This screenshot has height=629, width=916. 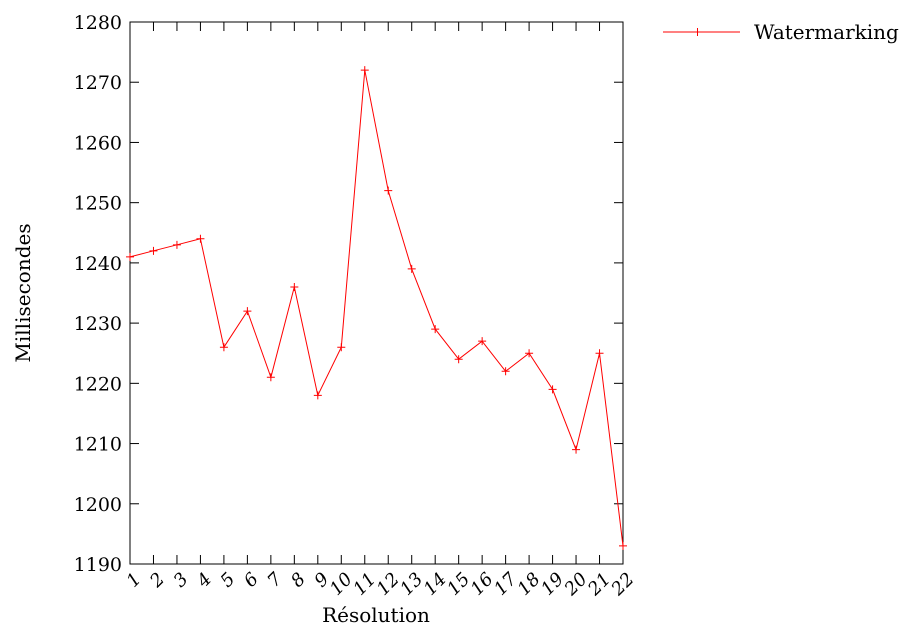 What do you see at coordinates (98, 204) in the screenshot?
I see `y-tick-label: 1250` at bounding box center [98, 204].